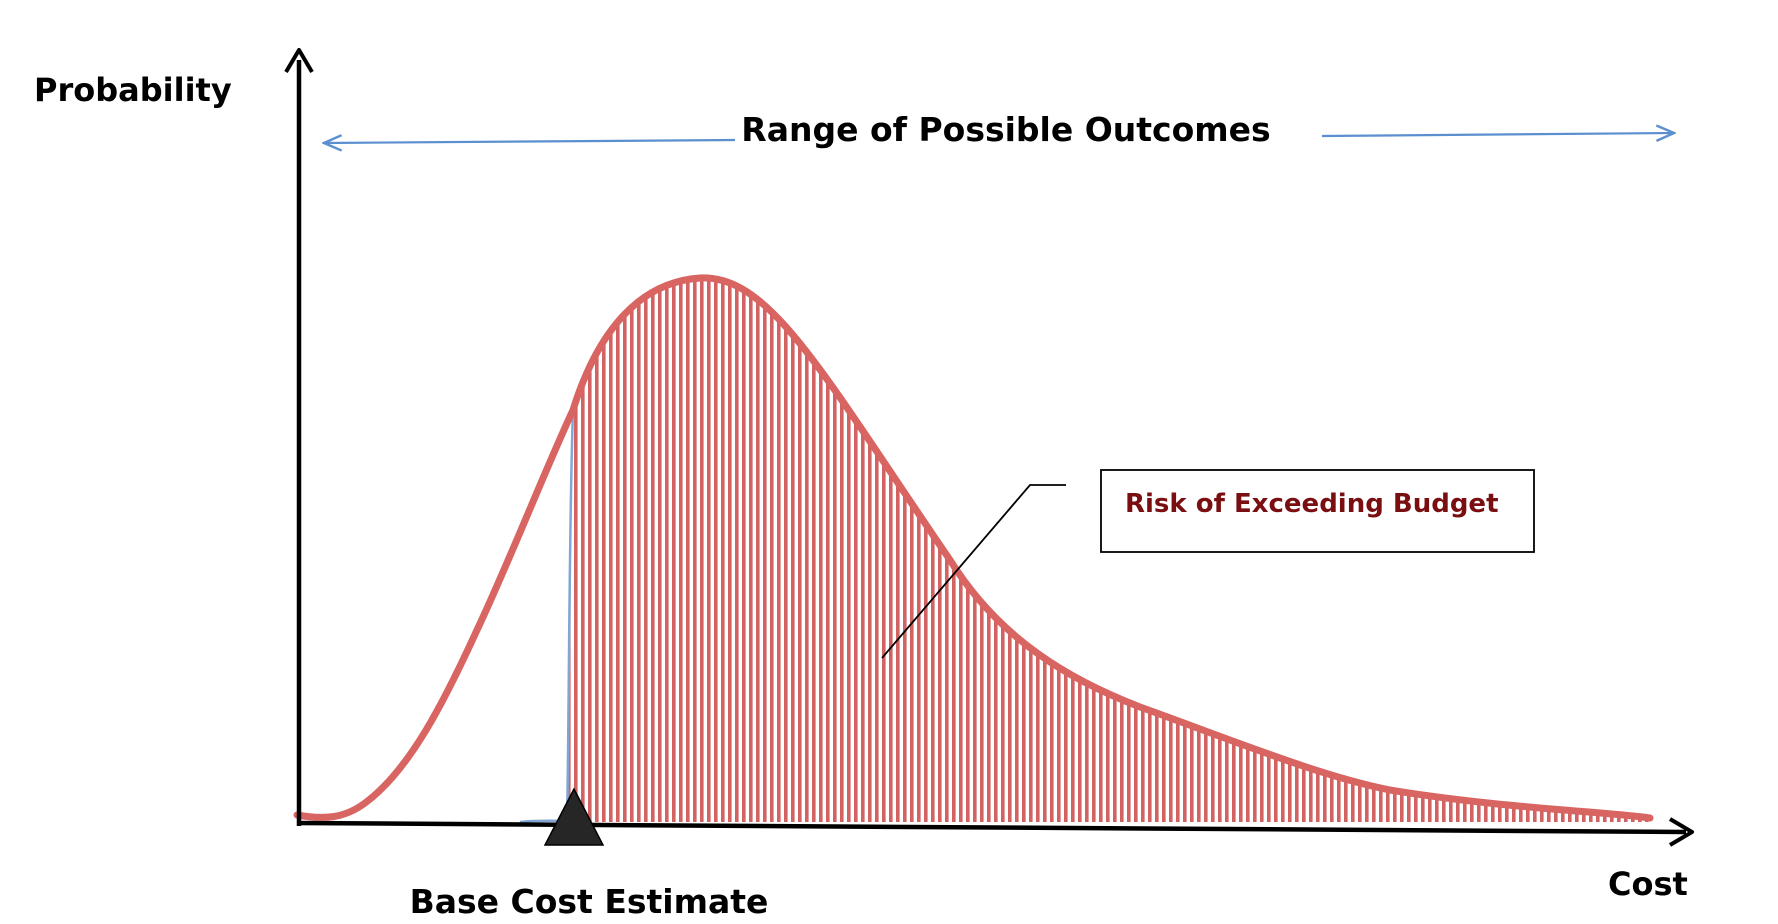  Describe the element at coordinates (133, 90) in the screenshot. I see `y-axis-label: Probability` at that location.